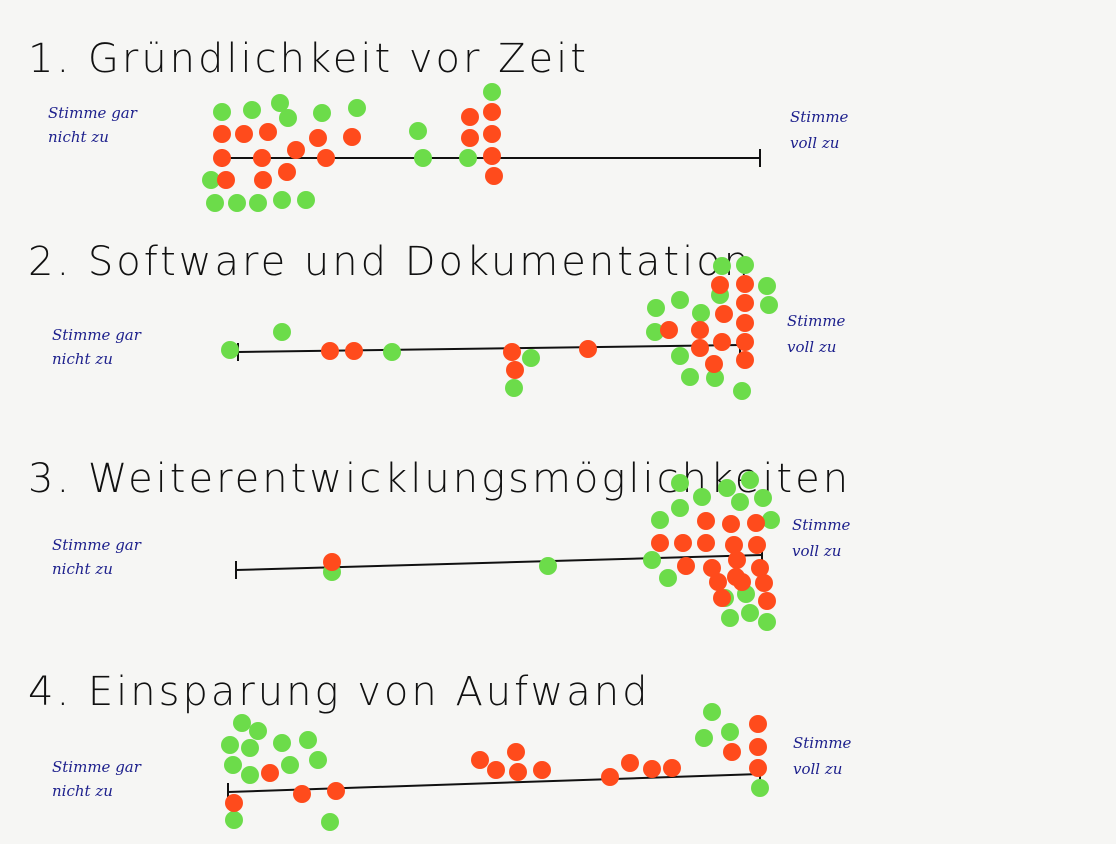 This screenshot has width=1116, height=844. I want to click on section-title: 4. Einsparung von Aufwand, so click(339, 692).